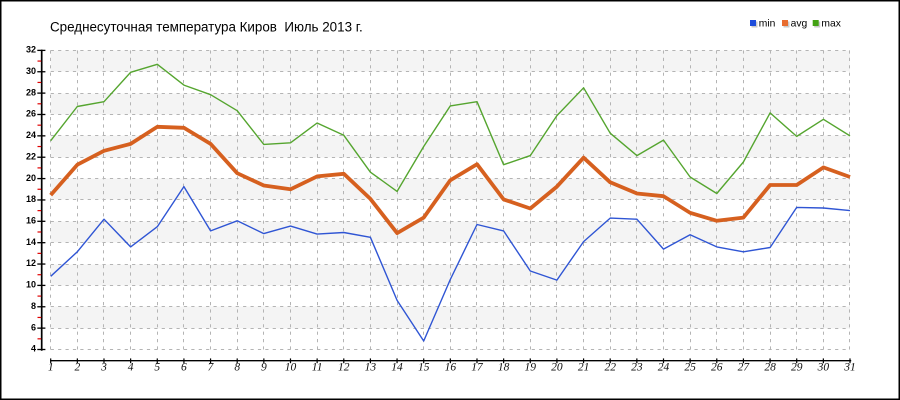 The width and height of the screenshot is (900, 400). I want to click on svg-text: min, so click(767, 23).